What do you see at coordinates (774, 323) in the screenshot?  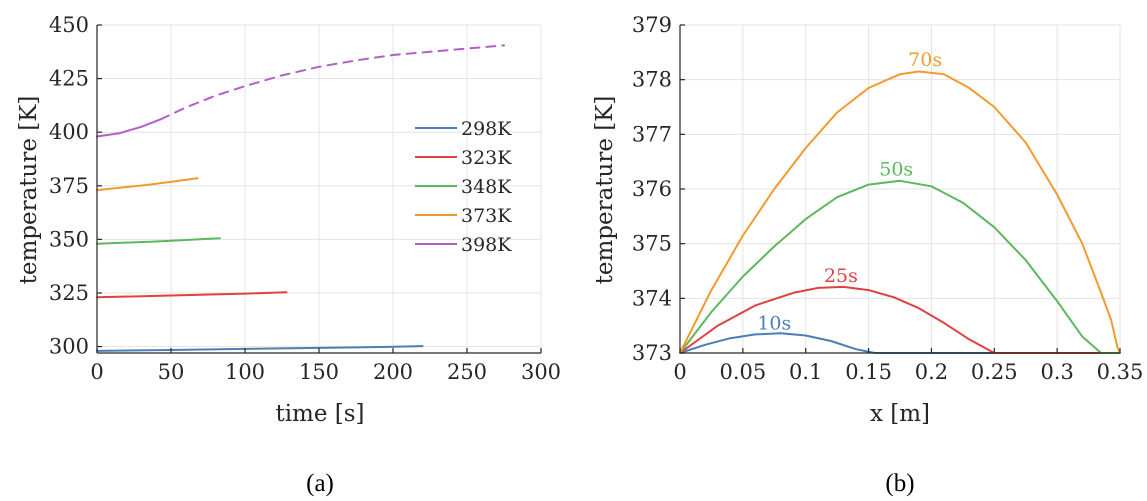 I see `b-annotation-10s: 10s` at bounding box center [774, 323].